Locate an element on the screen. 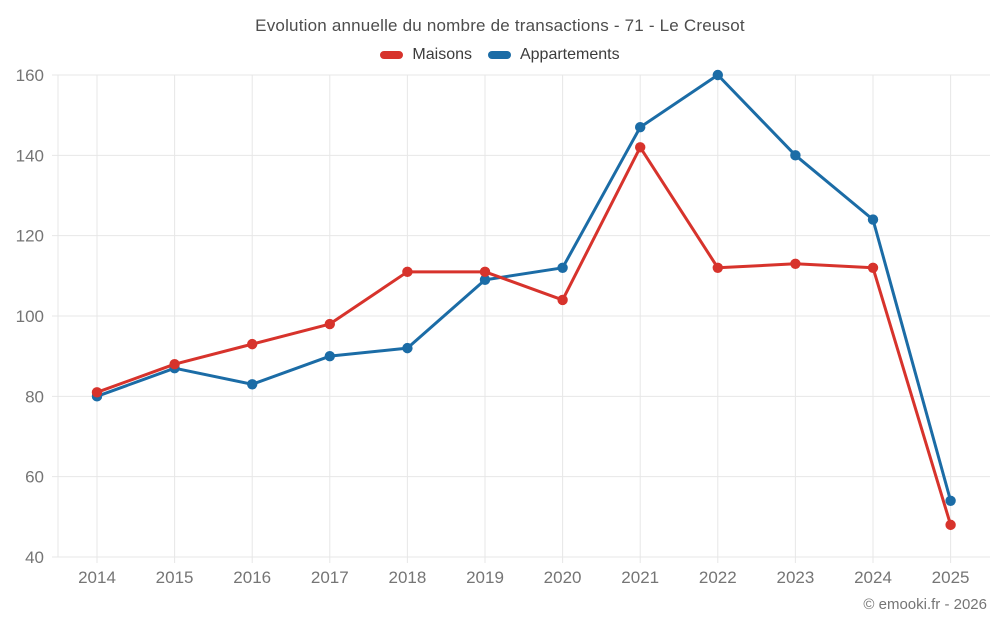 The height and width of the screenshot is (625, 1000). x-tick-label: 2024 is located at coordinates (873, 577).